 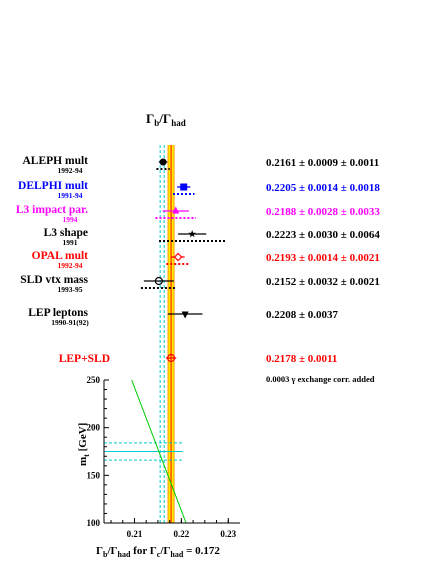 I want to click on measurement-result: 0.2152 ± 0.0032 ± 0.0021, so click(x=323, y=282).